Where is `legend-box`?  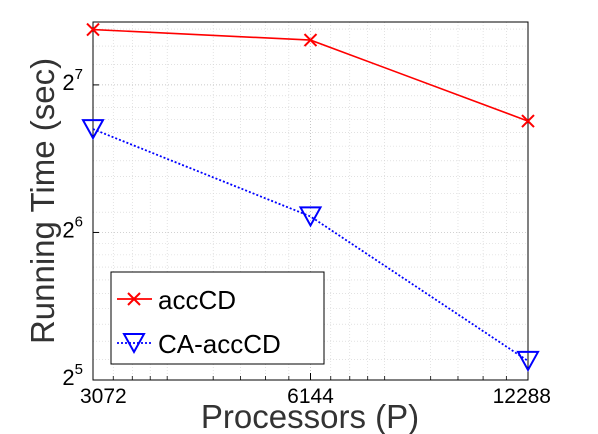 legend-box is located at coordinates (217, 318).